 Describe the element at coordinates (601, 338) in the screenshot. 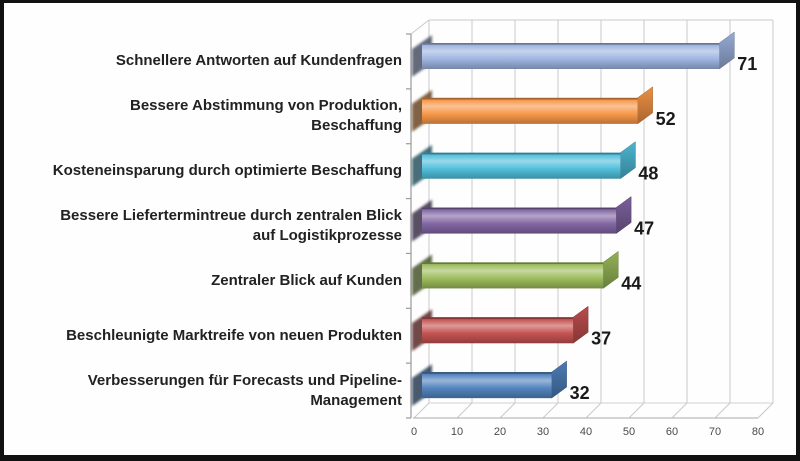

I see `bar-value-label: 37` at that location.